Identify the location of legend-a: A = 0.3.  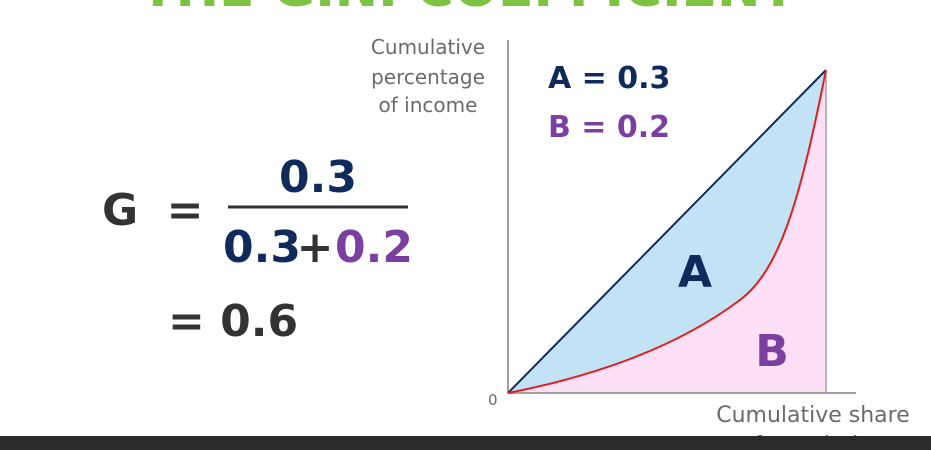
(609, 78).